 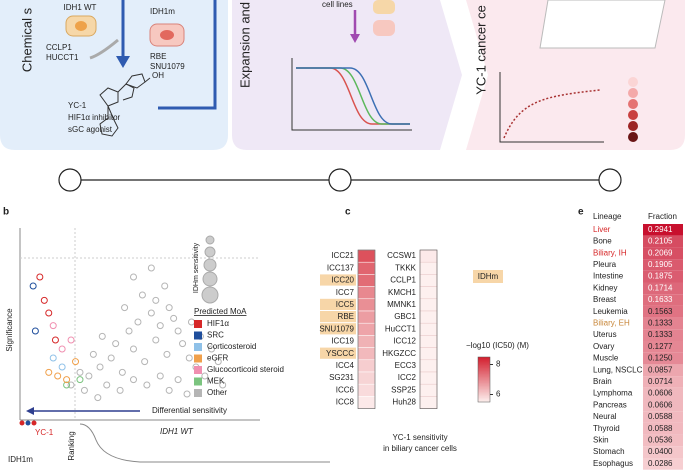 What do you see at coordinates (608, 276) in the screenshot?
I see `lineage: Intestine` at bounding box center [608, 276].